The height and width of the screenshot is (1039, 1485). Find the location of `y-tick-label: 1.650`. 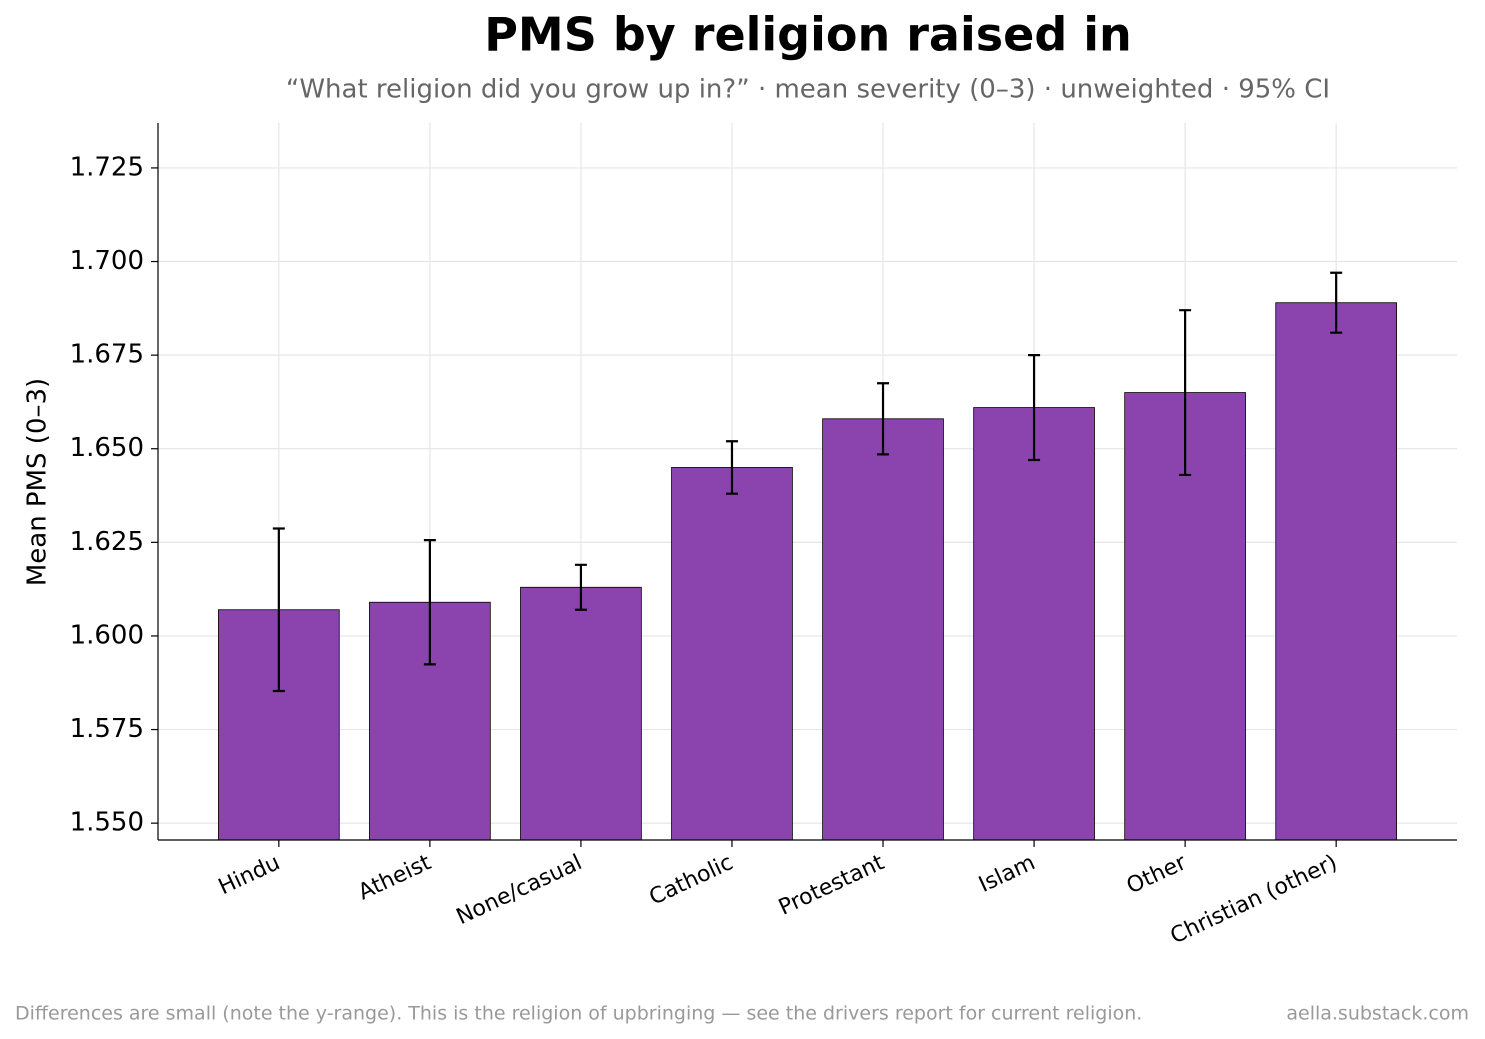

y-tick-label: 1.650 is located at coordinates (107, 448).